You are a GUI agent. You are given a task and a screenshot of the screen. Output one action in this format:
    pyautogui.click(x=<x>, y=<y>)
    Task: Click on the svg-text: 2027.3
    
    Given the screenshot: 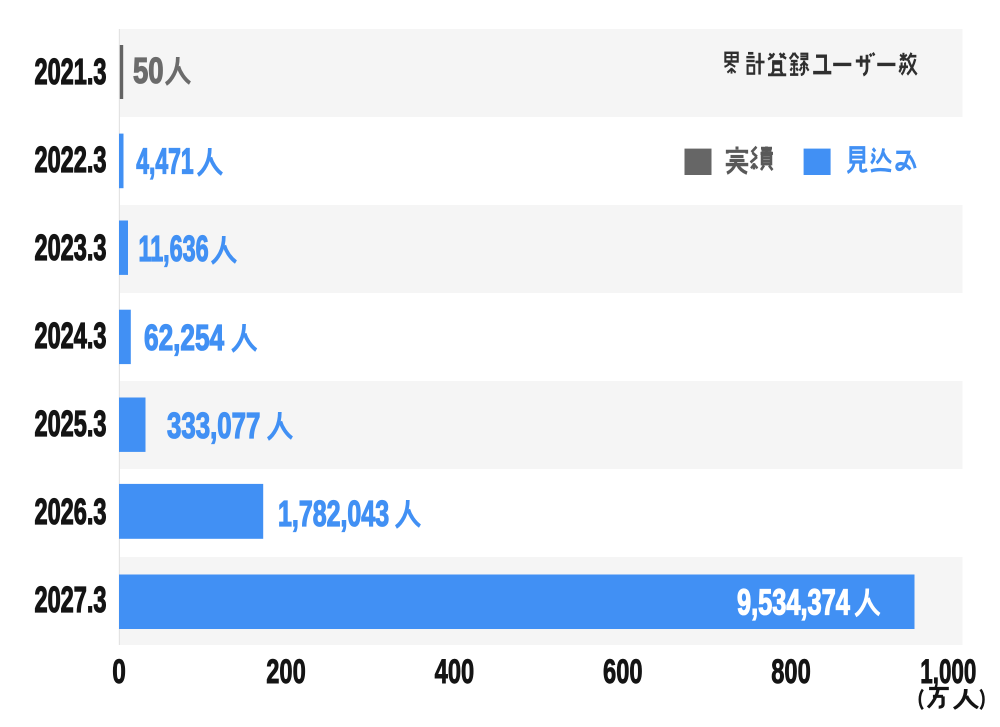 What is the action you would take?
    pyautogui.click(x=71, y=600)
    